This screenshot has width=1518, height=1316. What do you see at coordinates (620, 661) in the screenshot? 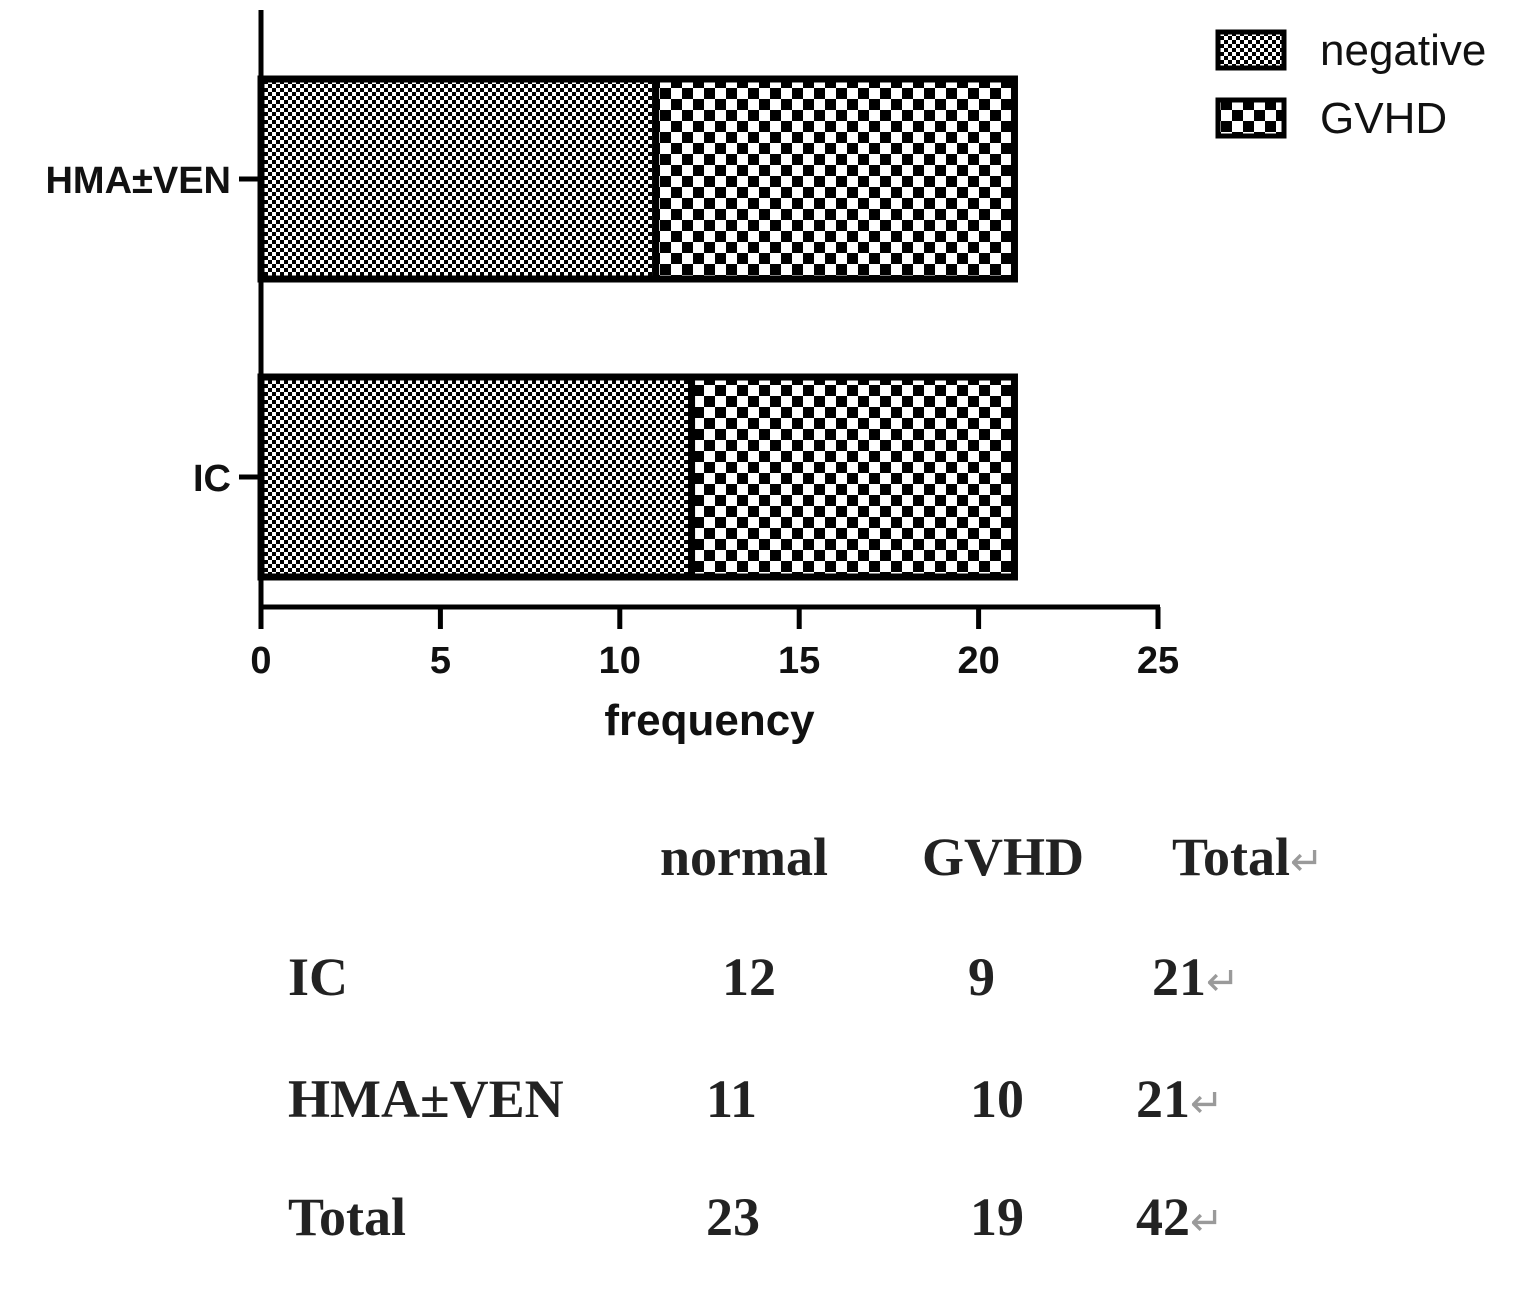
I see `x-tick-label: 10` at bounding box center [620, 661].